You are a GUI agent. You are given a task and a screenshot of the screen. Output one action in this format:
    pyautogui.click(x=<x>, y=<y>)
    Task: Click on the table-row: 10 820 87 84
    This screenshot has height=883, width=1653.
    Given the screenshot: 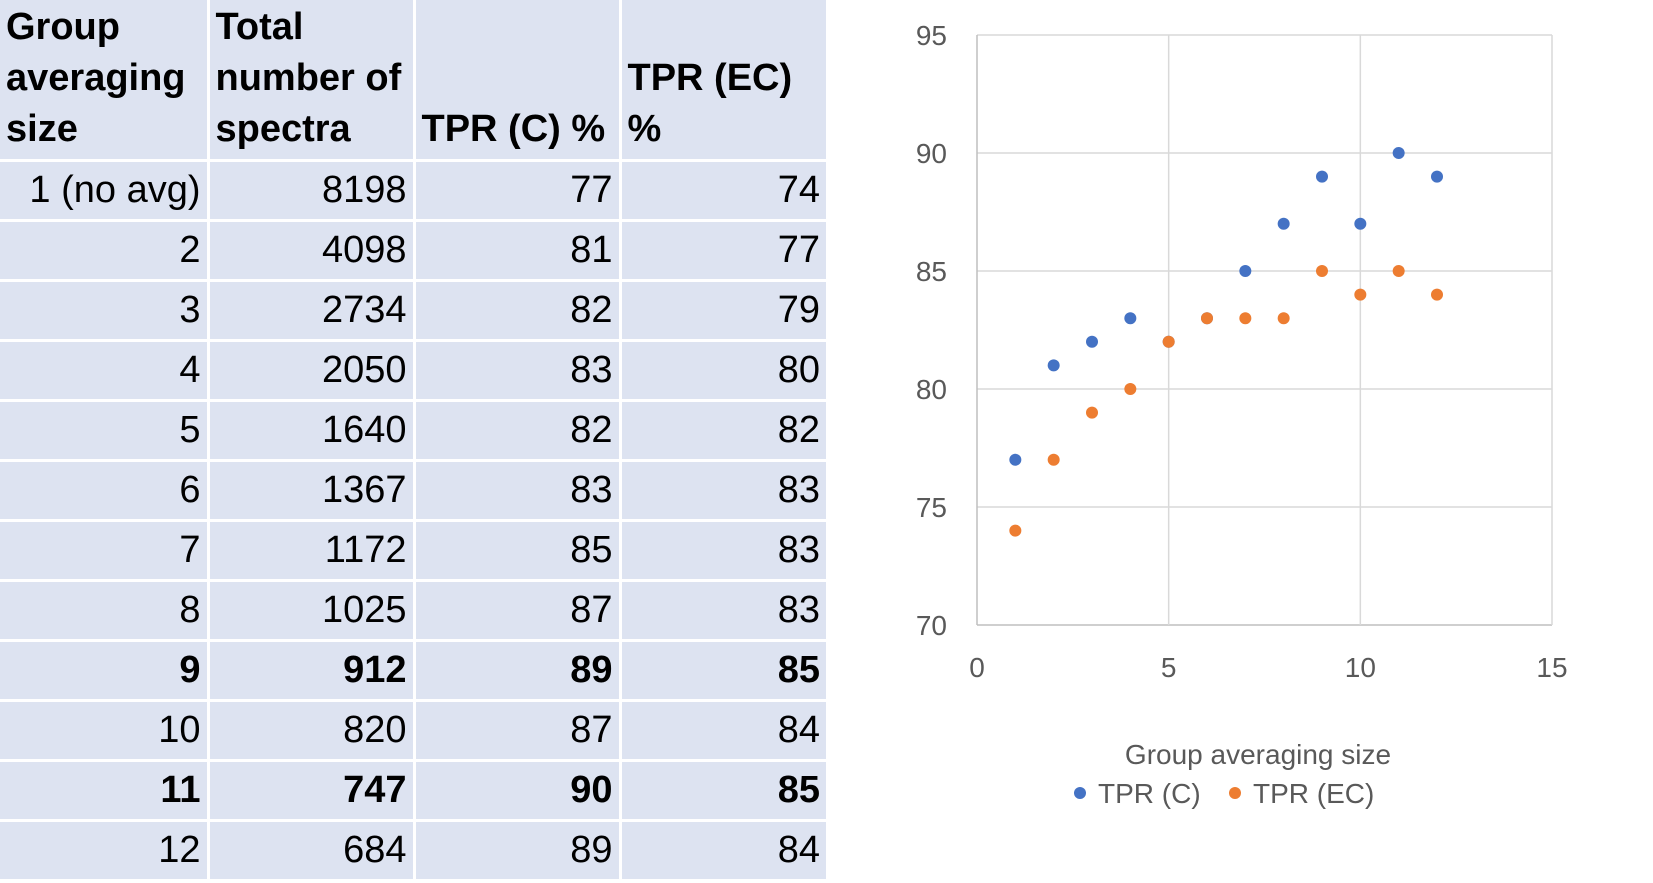 What is the action you would take?
    pyautogui.click(x=413, y=731)
    